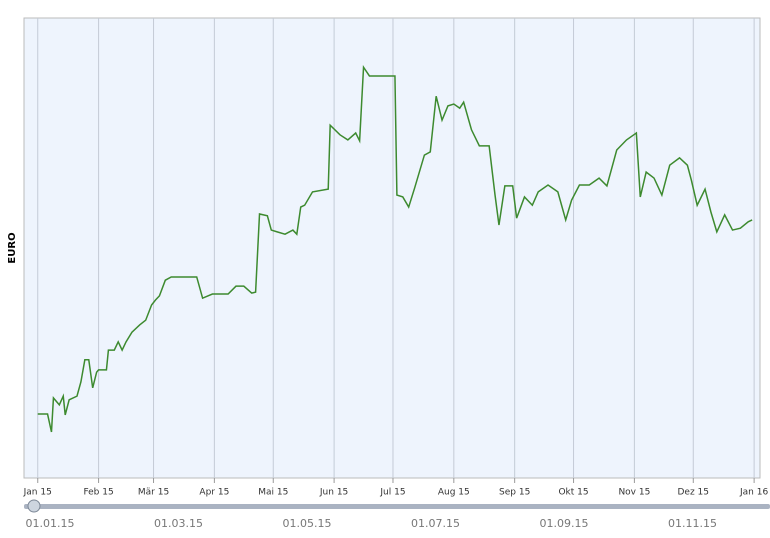 Image resolution: width=770 pixels, height=538 pixels. Describe the element at coordinates (694, 493) in the screenshot. I see `x-tick-label: Dez 15` at that location.